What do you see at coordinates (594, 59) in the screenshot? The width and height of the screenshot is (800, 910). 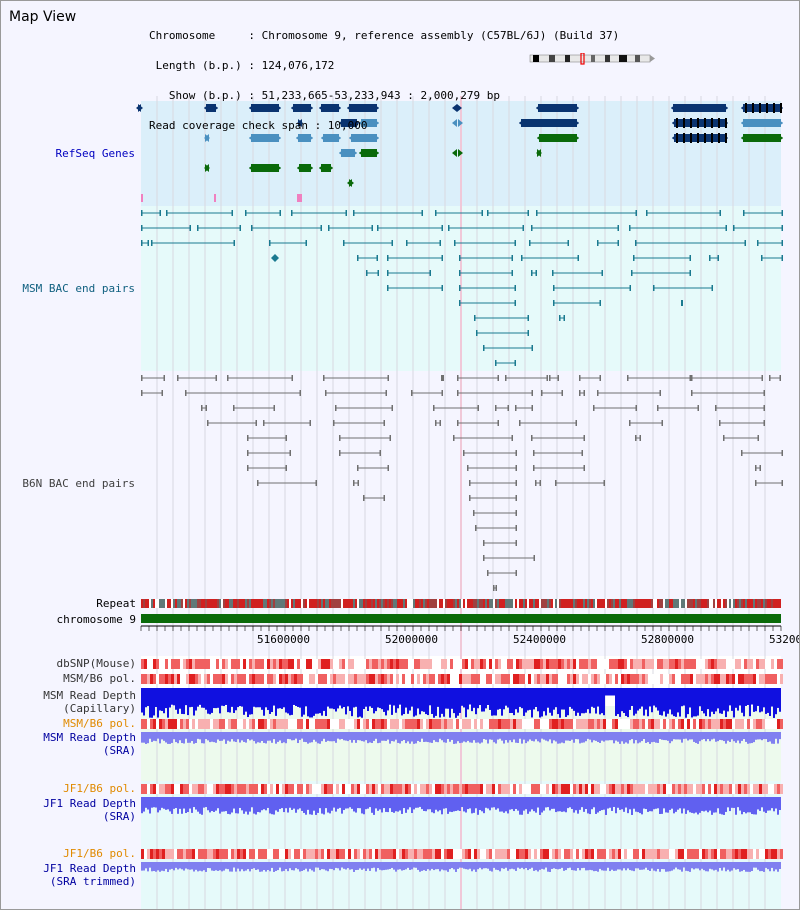 I see `chromosome-ideogram` at bounding box center [594, 59].